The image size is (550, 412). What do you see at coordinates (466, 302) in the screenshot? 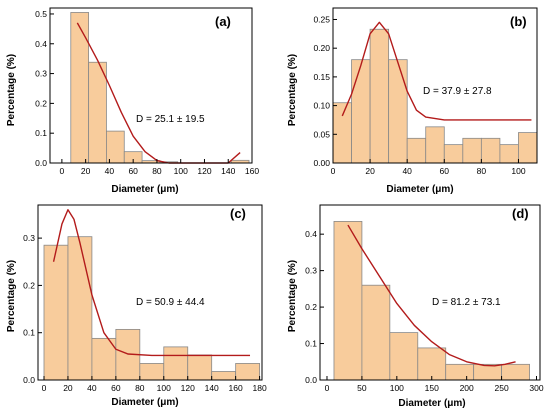
I see `fit-annotation: D = 81.2 ± 73.1` at bounding box center [466, 302].